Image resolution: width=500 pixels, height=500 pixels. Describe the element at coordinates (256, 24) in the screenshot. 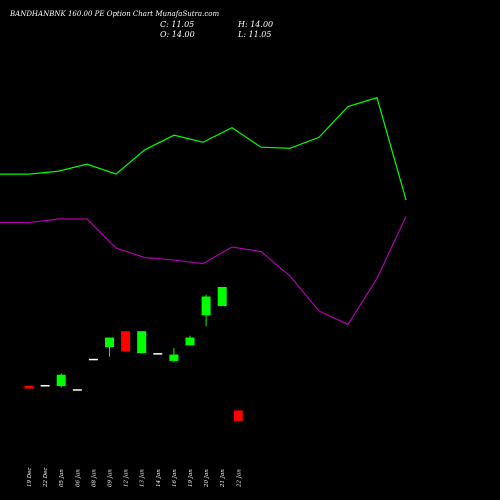

I see `high-value: H: 14.00` at that location.